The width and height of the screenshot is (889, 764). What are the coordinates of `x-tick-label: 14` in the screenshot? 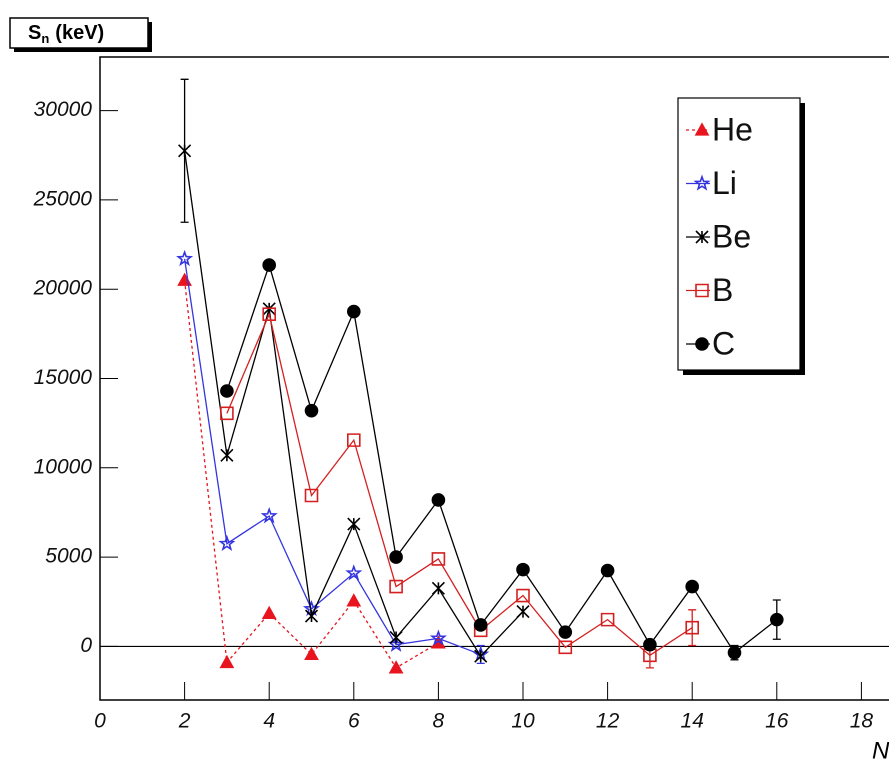 It's located at (692, 721).